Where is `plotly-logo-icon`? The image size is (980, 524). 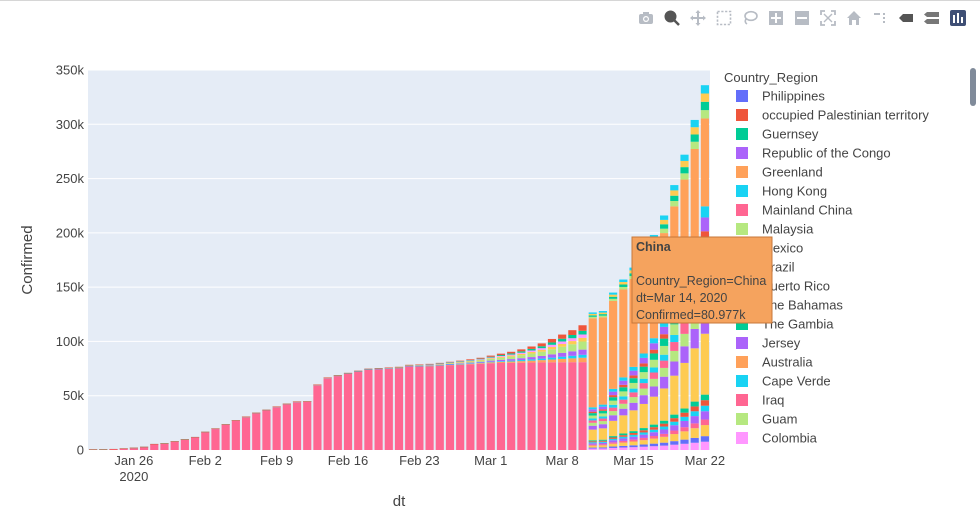
plotly-logo-icon is located at coordinates (958, 18).